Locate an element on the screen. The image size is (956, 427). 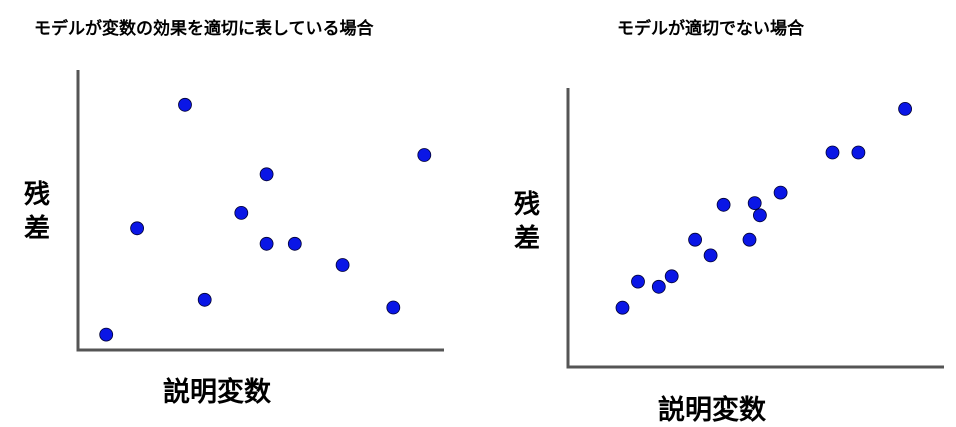
chart-right-xlabel: 説明変数 is located at coordinates (712, 410).